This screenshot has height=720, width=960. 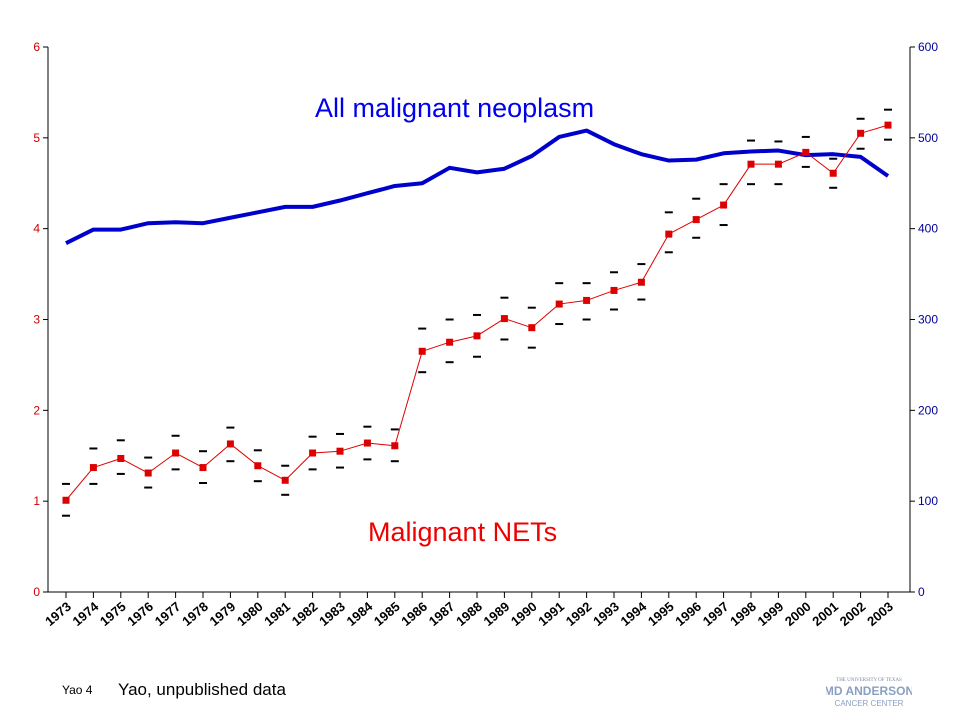 I want to click on x-tick-label: 2002, so click(x=853, y=614).